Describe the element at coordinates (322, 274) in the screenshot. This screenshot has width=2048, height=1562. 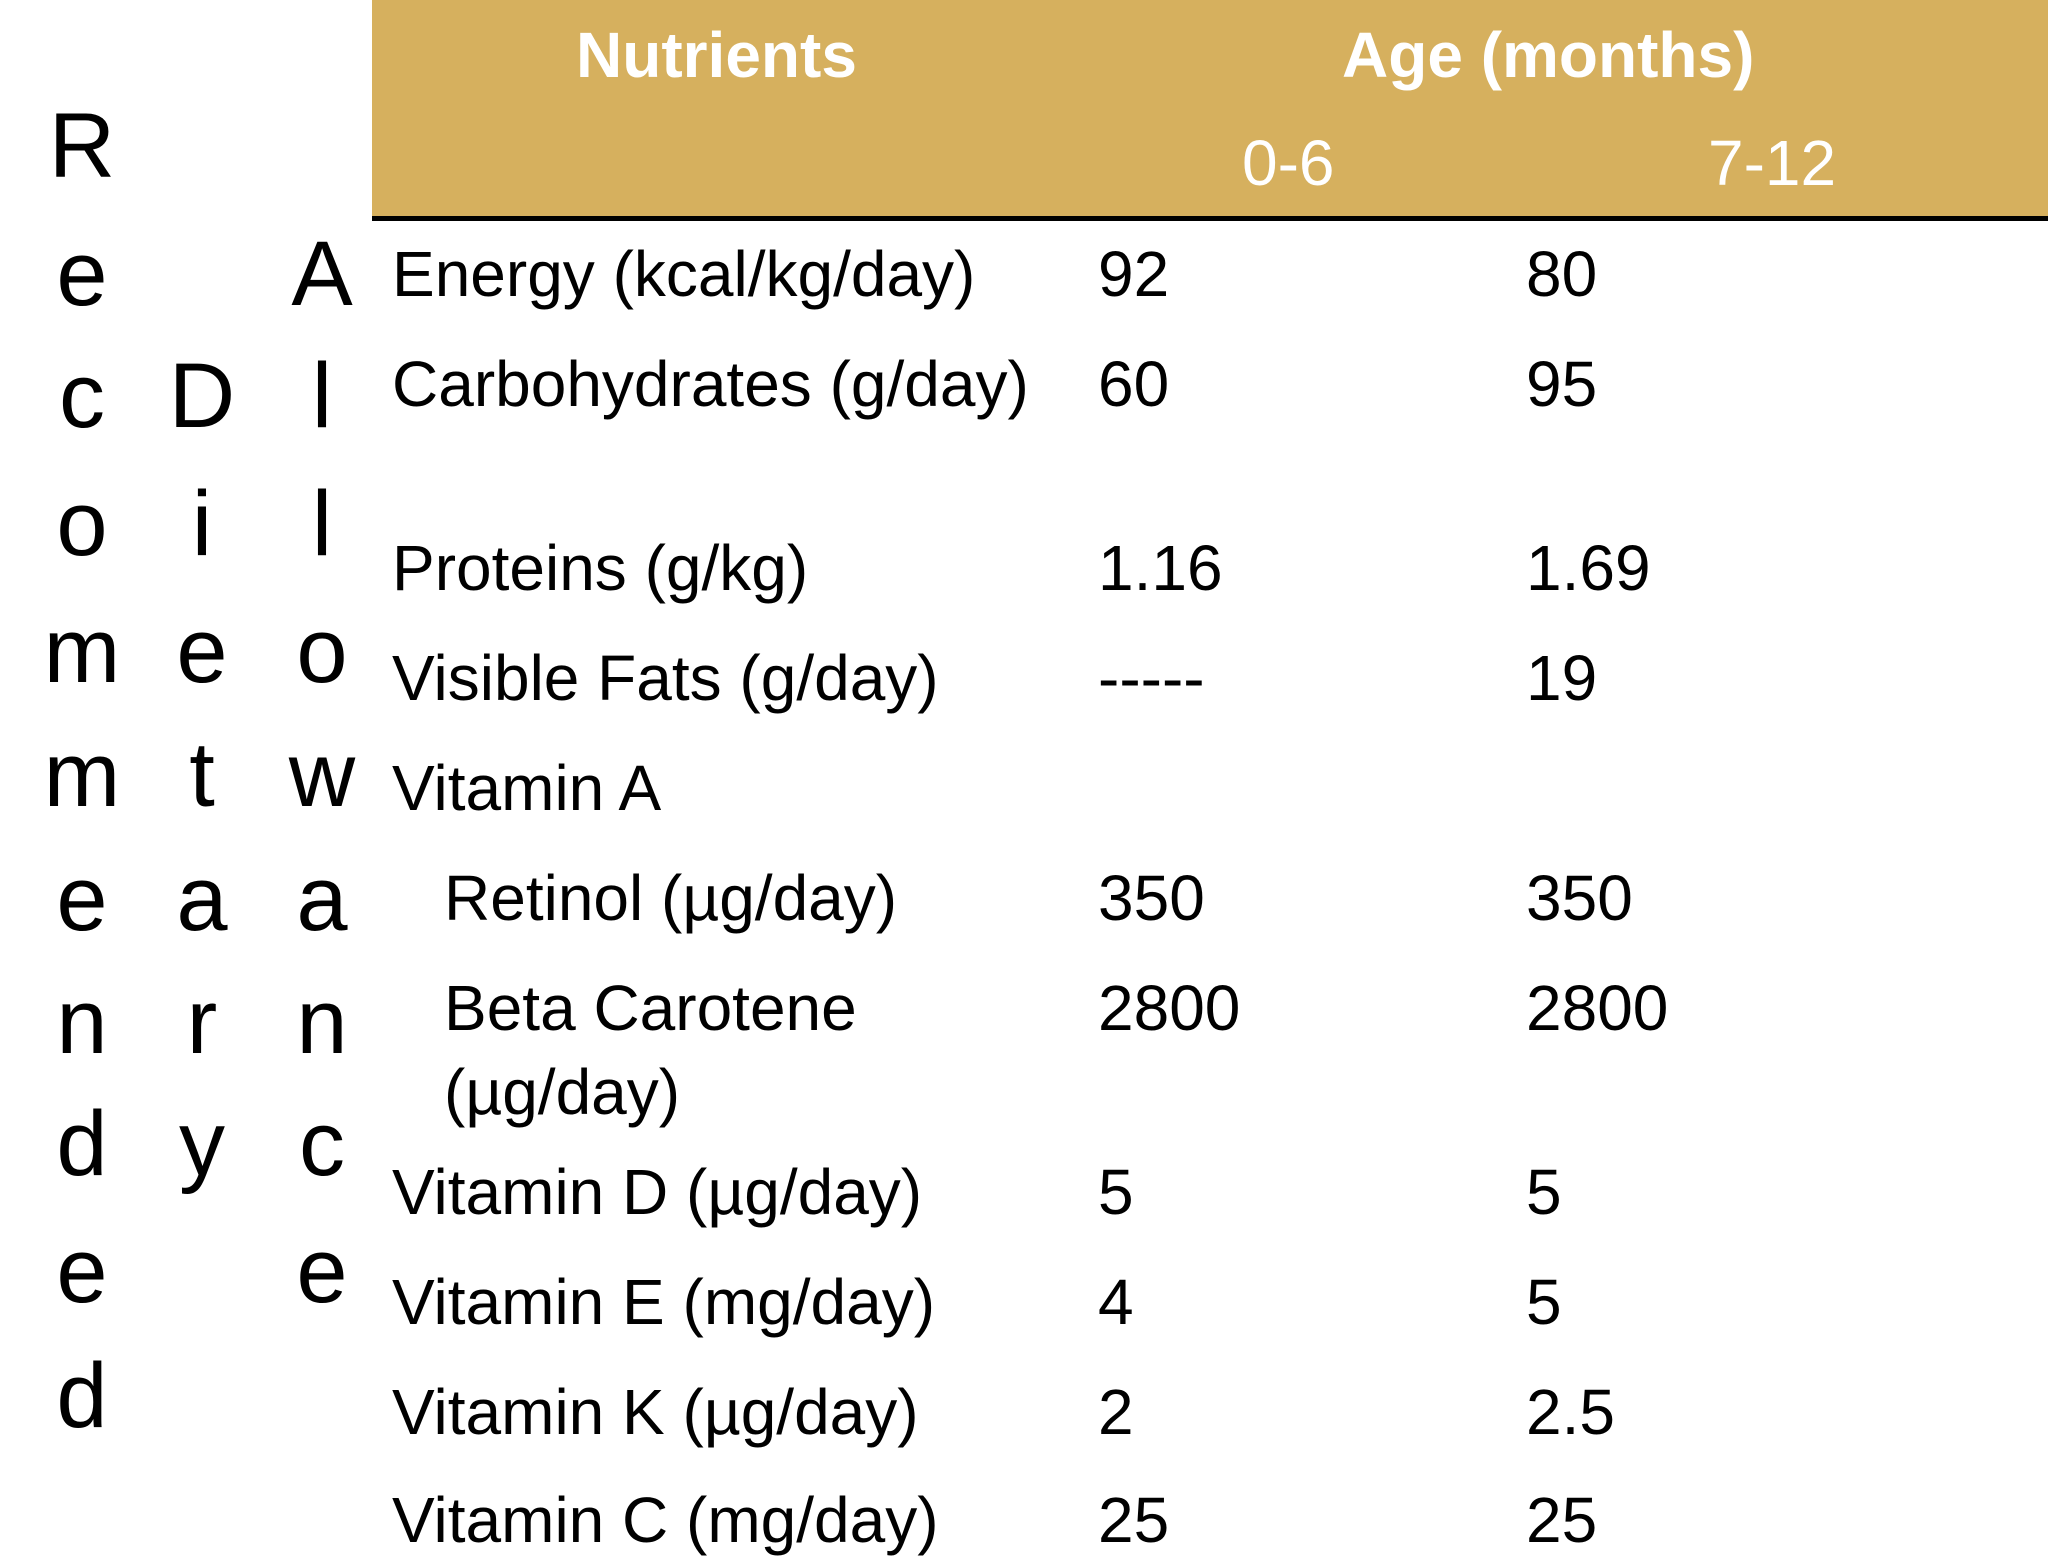
I see `side-title-letter: A` at that location.